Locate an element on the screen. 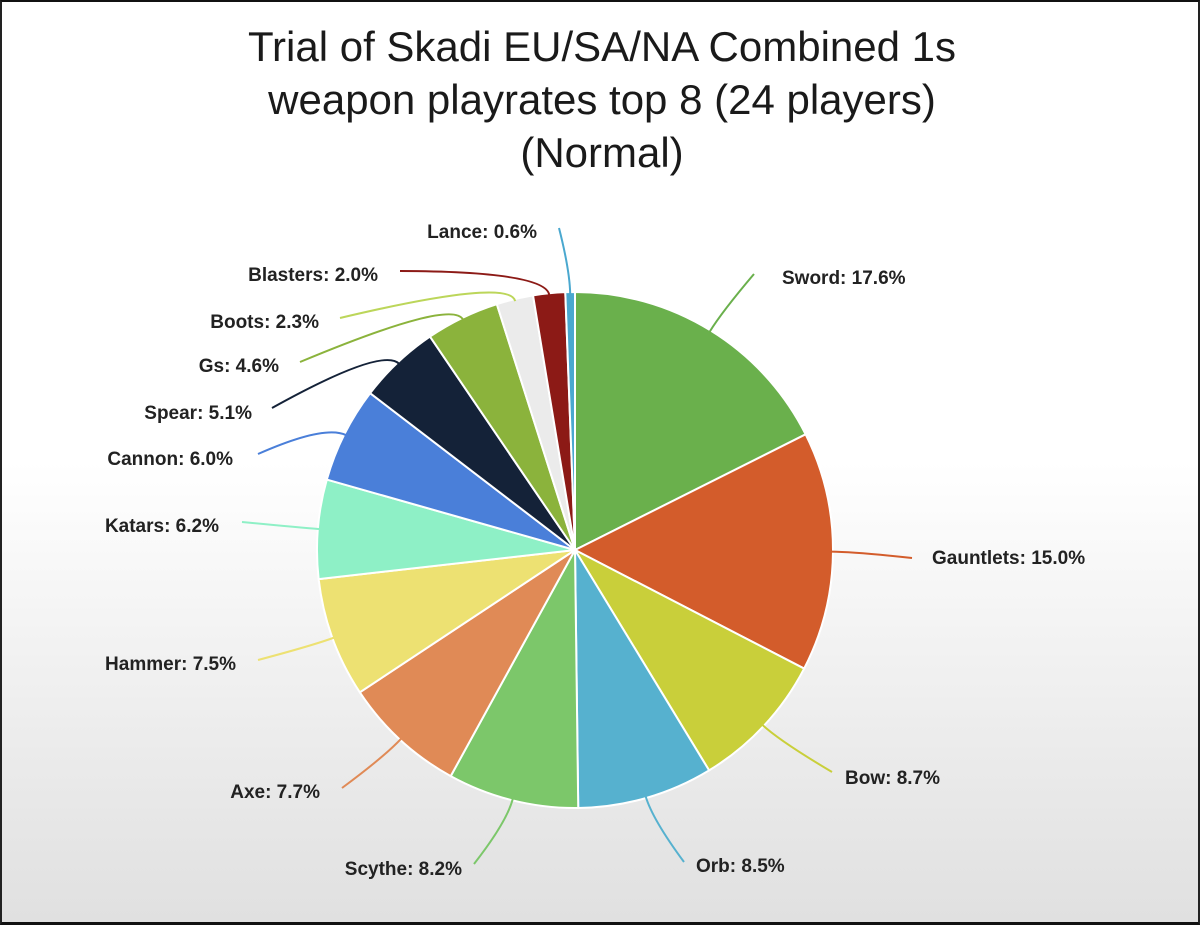 This screenshot has width=1200, height=925. slice-label: Spear: 5.1% is located at coordinates (198, 413).